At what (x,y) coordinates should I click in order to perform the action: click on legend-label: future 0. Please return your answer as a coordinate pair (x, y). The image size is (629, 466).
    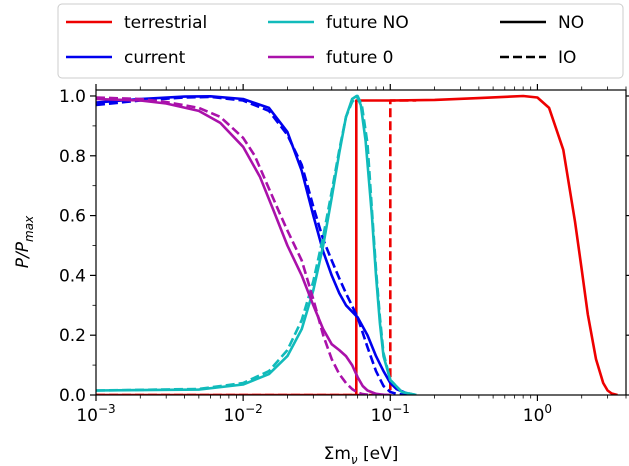
    Looking at the image, I should click on (360, 58).